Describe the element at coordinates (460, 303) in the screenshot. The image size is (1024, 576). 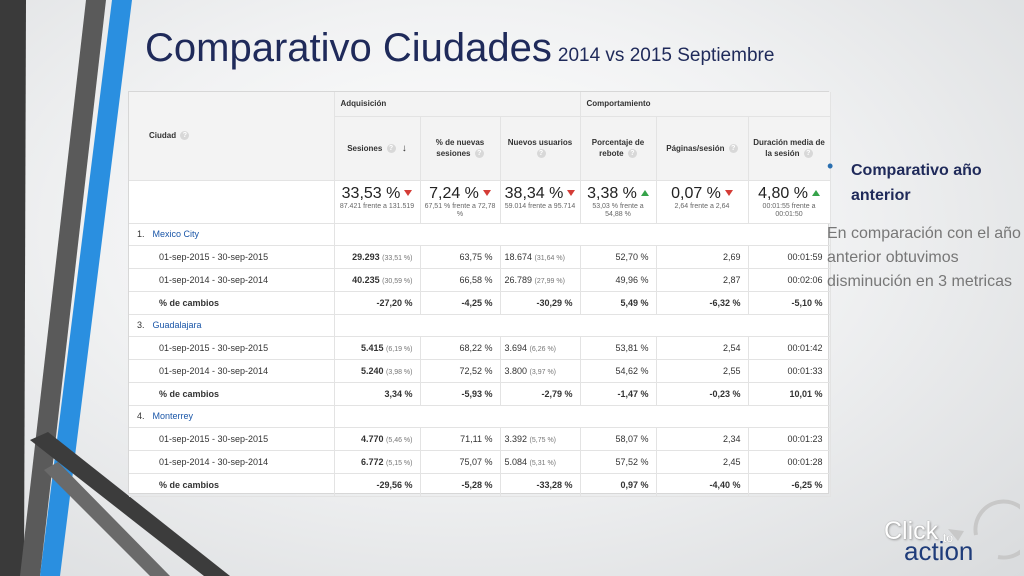
I see `new-sessions-cell: -4,25 %` at that location.